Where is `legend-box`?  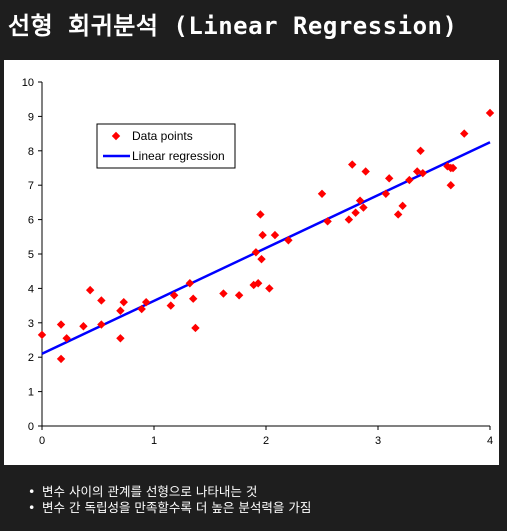 legend-box is located at coordinates (166, 146).